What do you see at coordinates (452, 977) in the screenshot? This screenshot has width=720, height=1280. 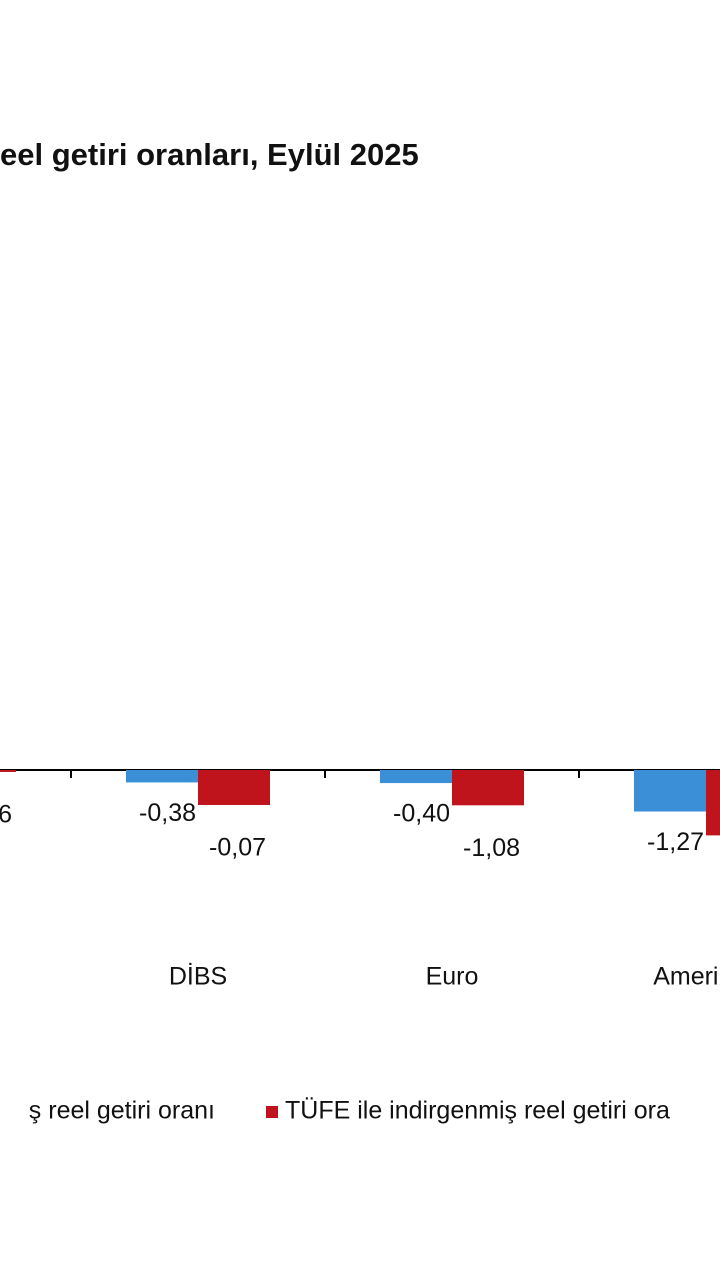 I see `x-tick-label: Euro` at bounding box center [452, 977].